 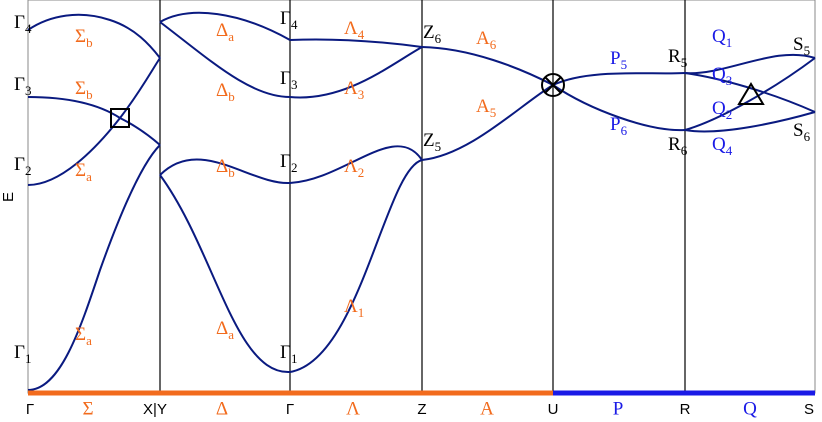 I want to click on square-marker, so click(x=120, y=118).